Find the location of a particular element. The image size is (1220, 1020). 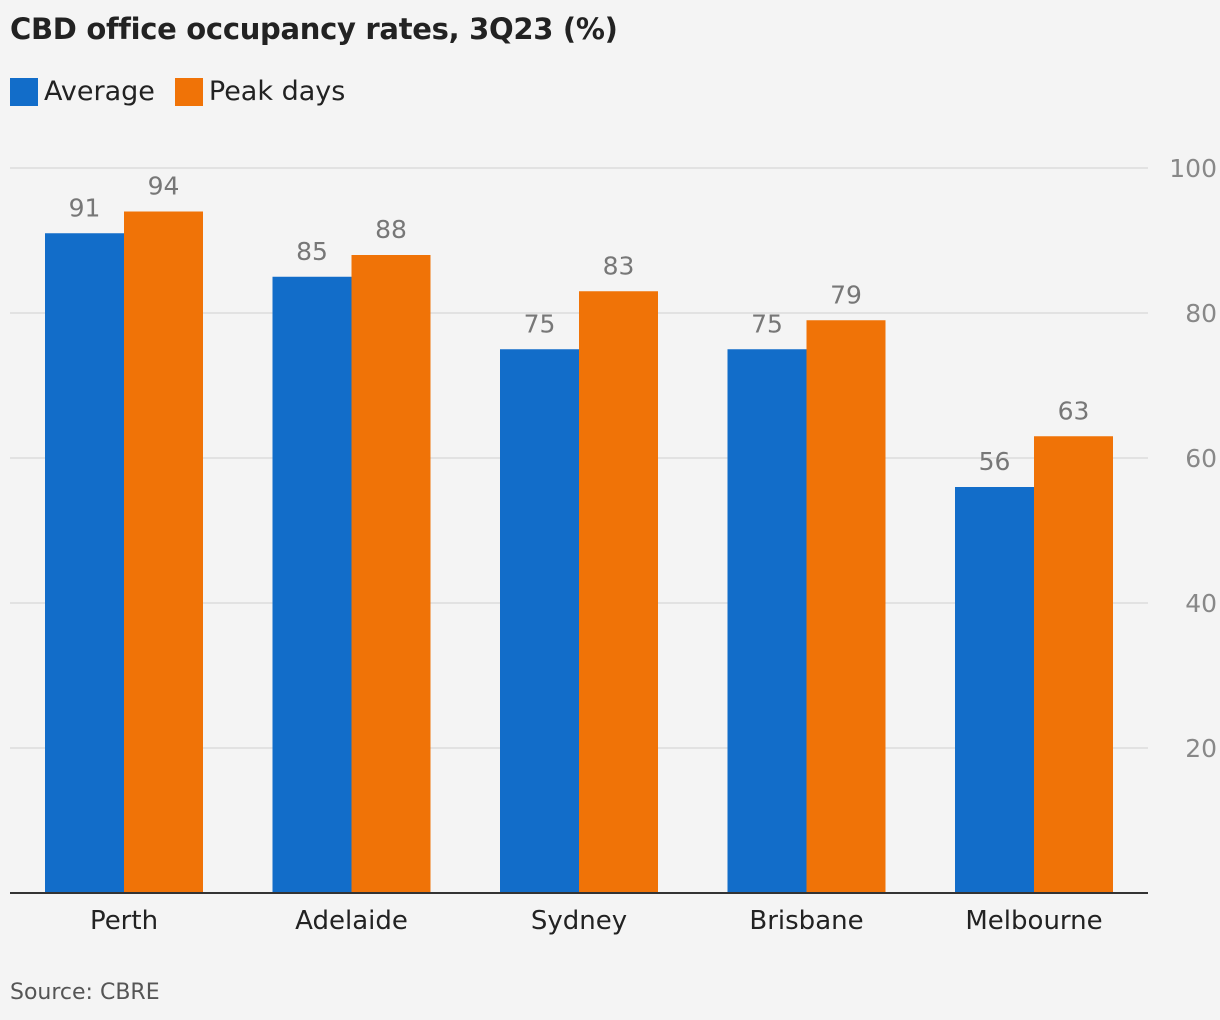

legend-swatch-peak-days is located at coordinates (188, 91).